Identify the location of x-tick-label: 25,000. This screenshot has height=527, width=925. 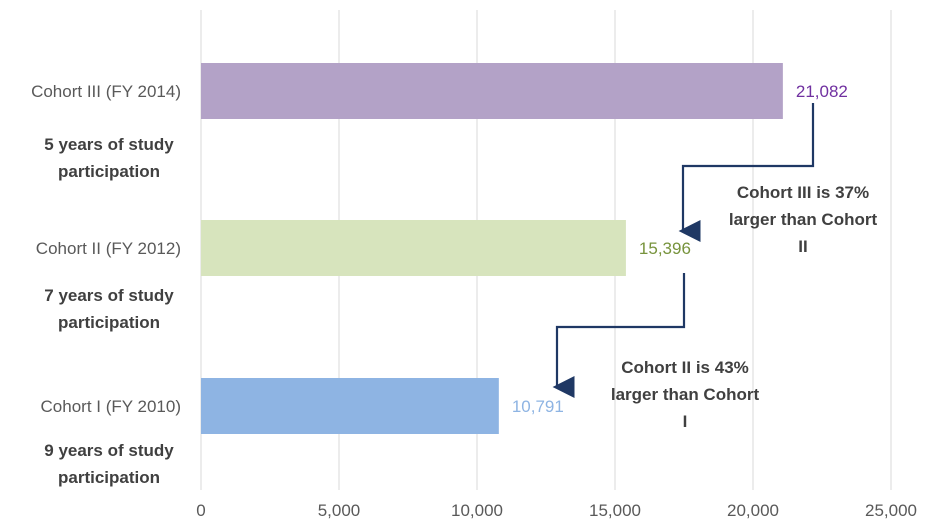
(891, 510).